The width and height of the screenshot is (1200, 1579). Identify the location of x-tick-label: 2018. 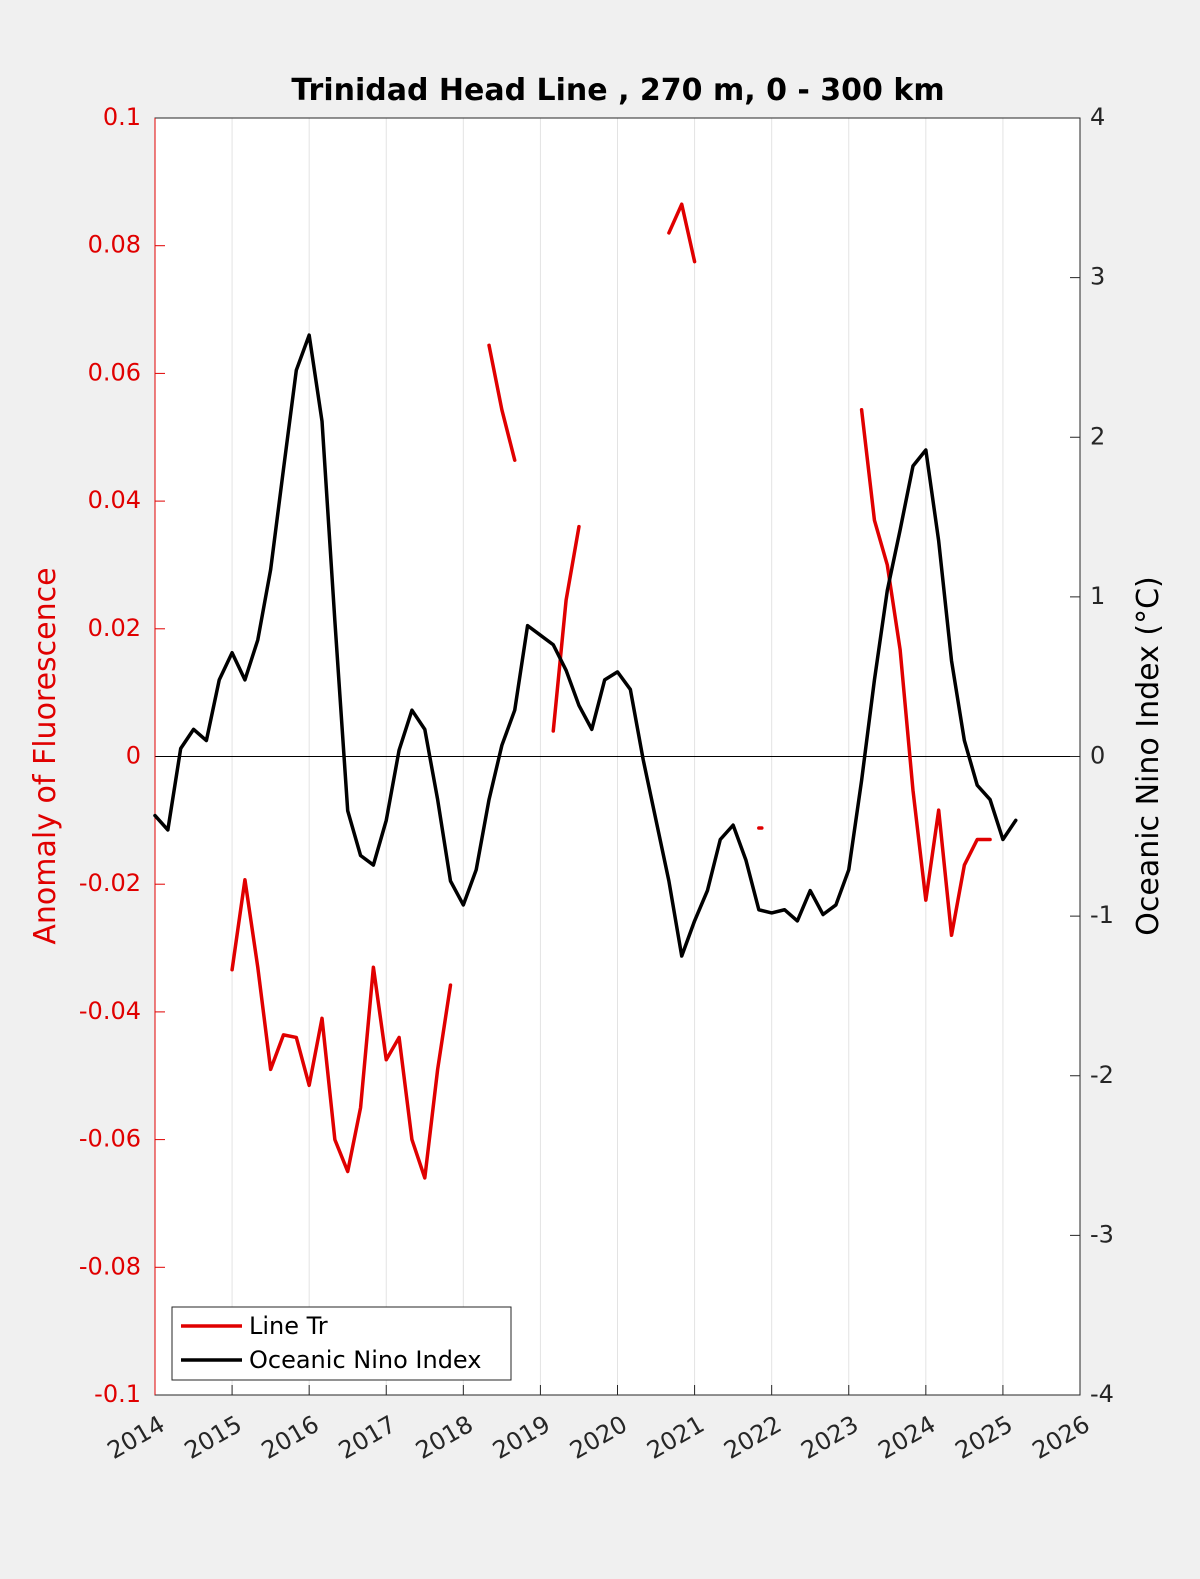
(444, 1437).